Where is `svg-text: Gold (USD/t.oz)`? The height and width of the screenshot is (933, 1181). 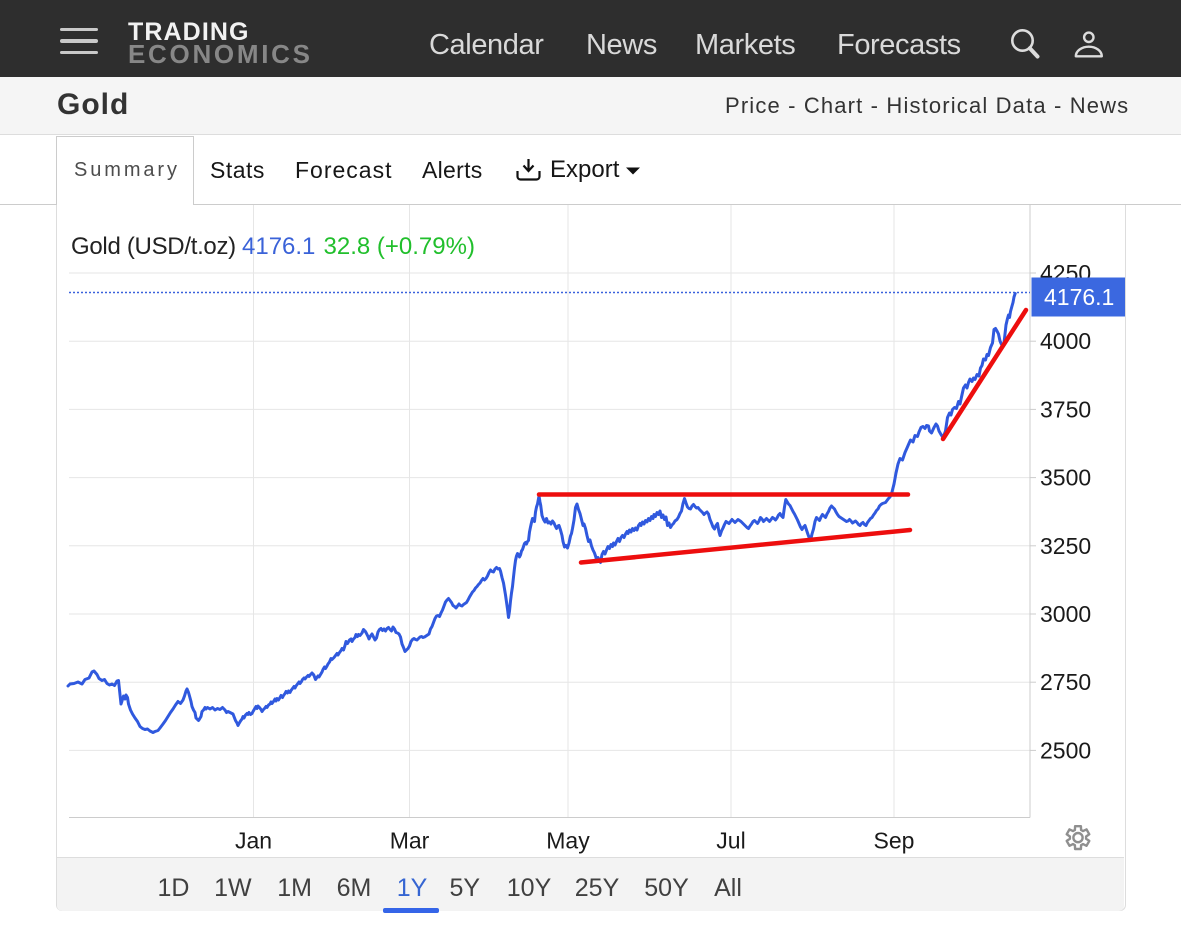
svg-text: Gold (USD/t.oz) is located at coordinates (153, 246).